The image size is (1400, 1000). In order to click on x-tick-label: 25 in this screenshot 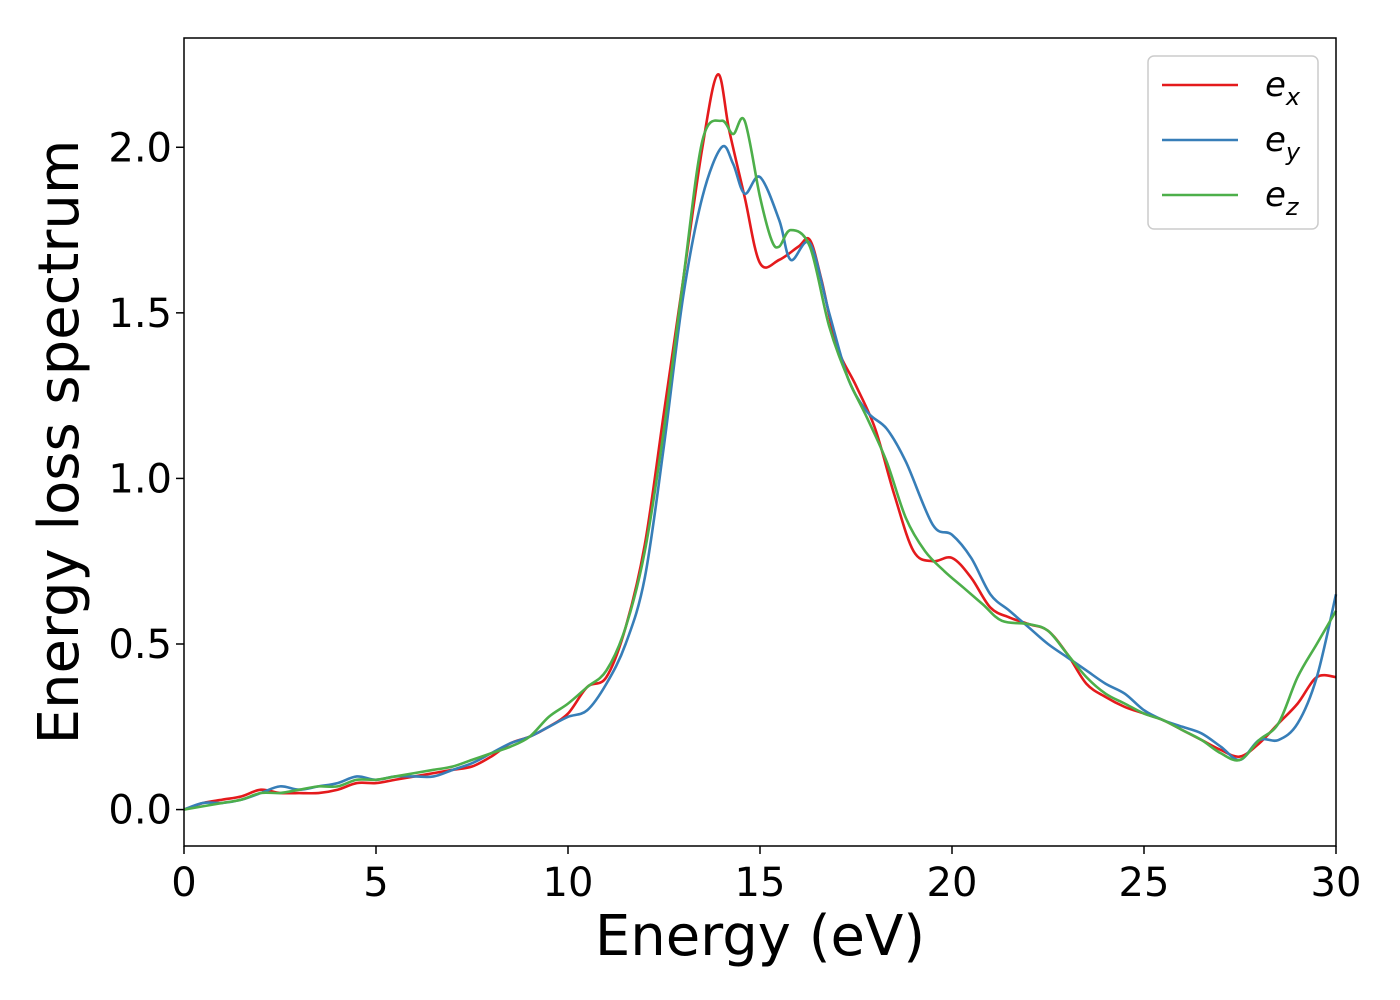, I will do `click(1144, 883)`.